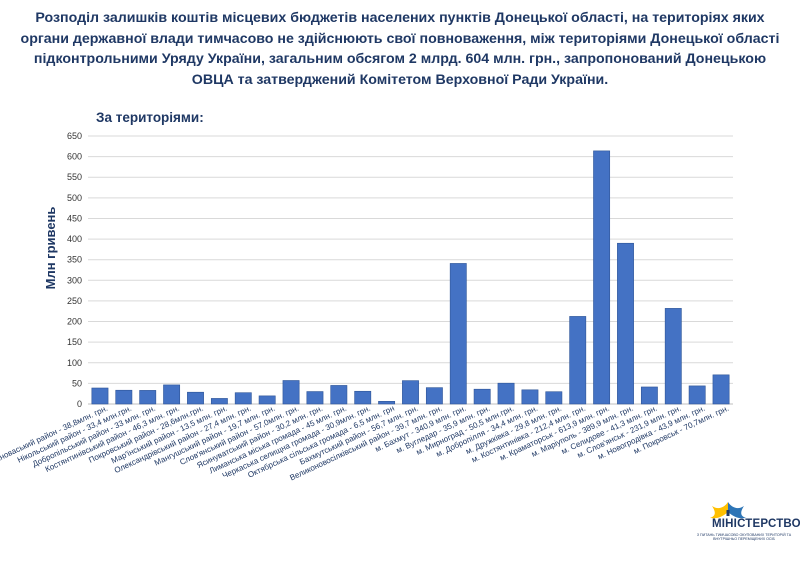 This screenshot has height=561, width=800. Describe the element at coordinates (74, 280) in the screenshot. I see `y-tick-label: 300` at that location.